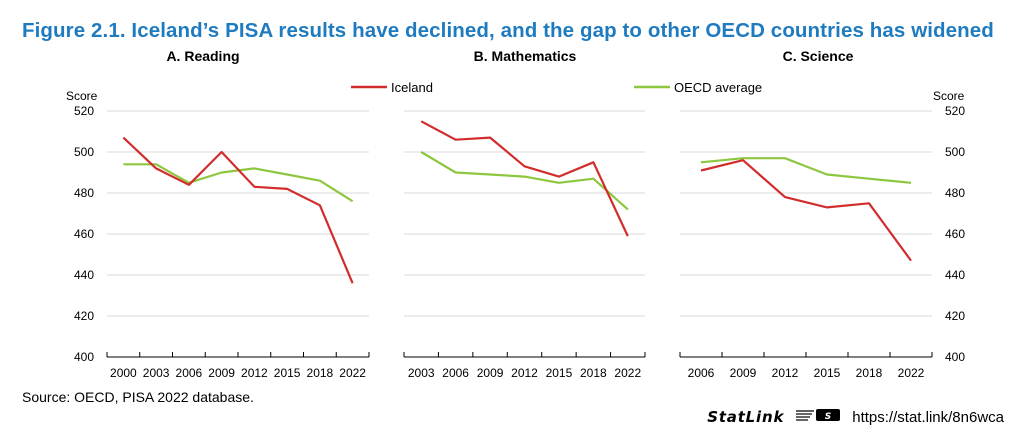 This screenshot has width=1032, height=434. Describe the element at coordinates (718, 87) in the screenshot. I see `legend-label-oecd-average: OECD average` at that location.